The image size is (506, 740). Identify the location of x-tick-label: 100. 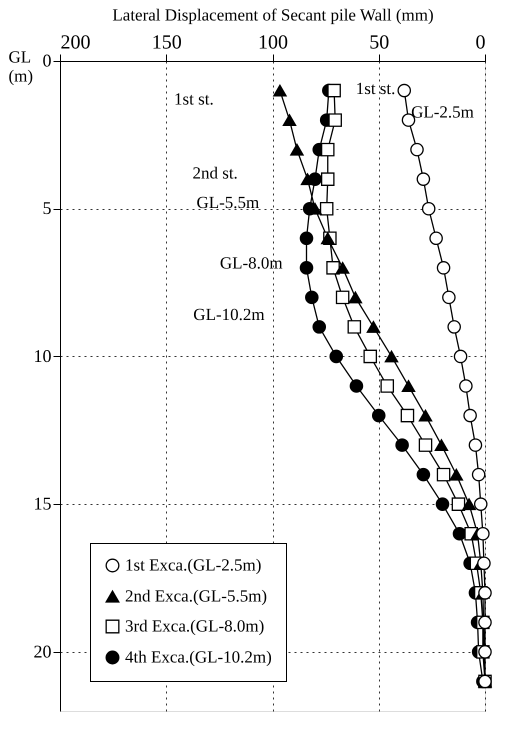
(273, 43).